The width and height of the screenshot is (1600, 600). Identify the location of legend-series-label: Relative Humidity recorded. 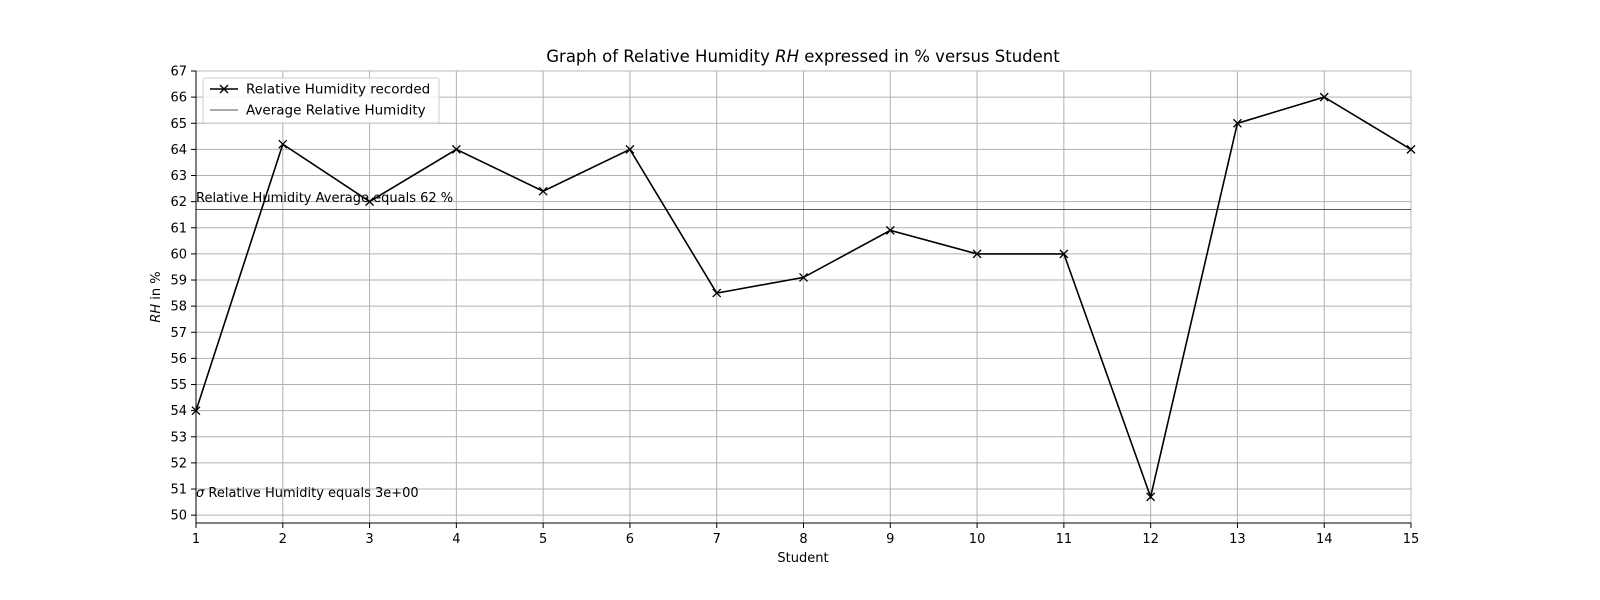
(338, 90).